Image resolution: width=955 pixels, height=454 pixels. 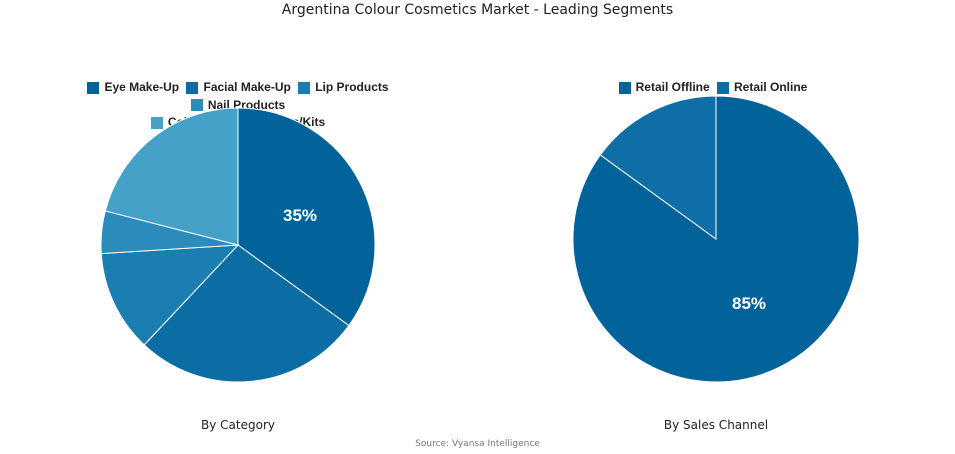 I want to click on pie-slice-lip-products, so click(x=170, y=295).